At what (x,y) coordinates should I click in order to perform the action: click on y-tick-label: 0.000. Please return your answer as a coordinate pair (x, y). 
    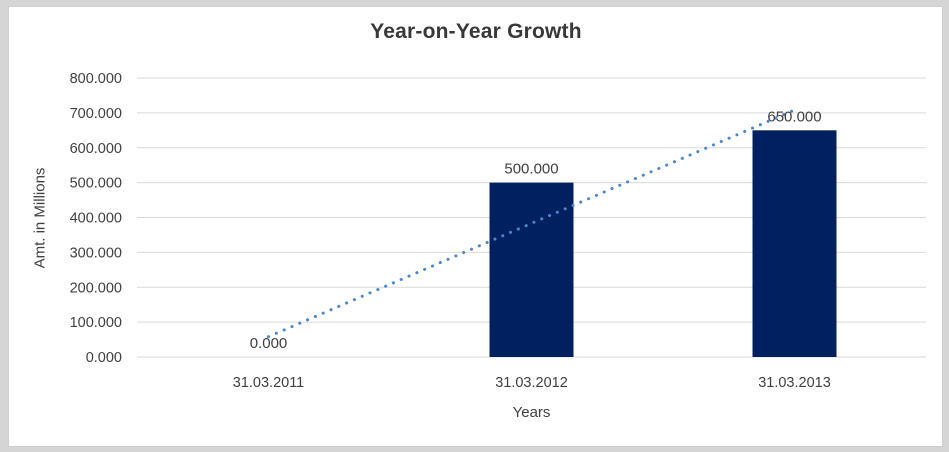
    Looking at the image, I should click on (104, 358).